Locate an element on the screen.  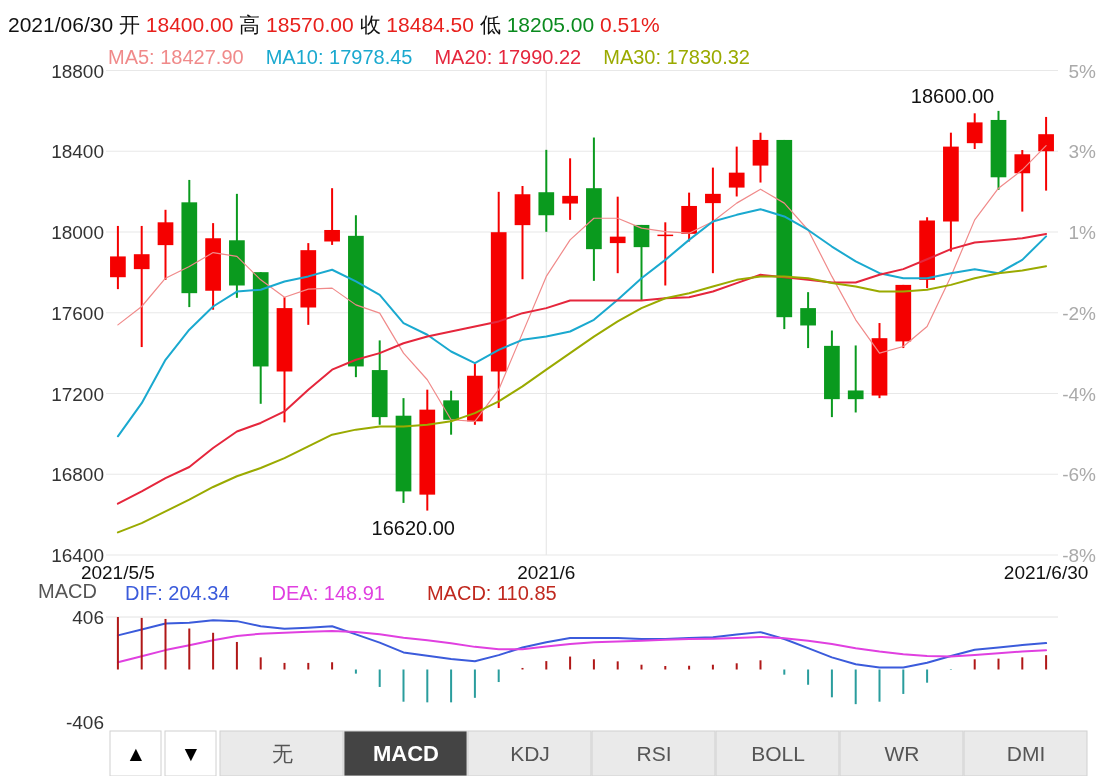
y-tick-label: 18000 is located at coordinates (77, 232).